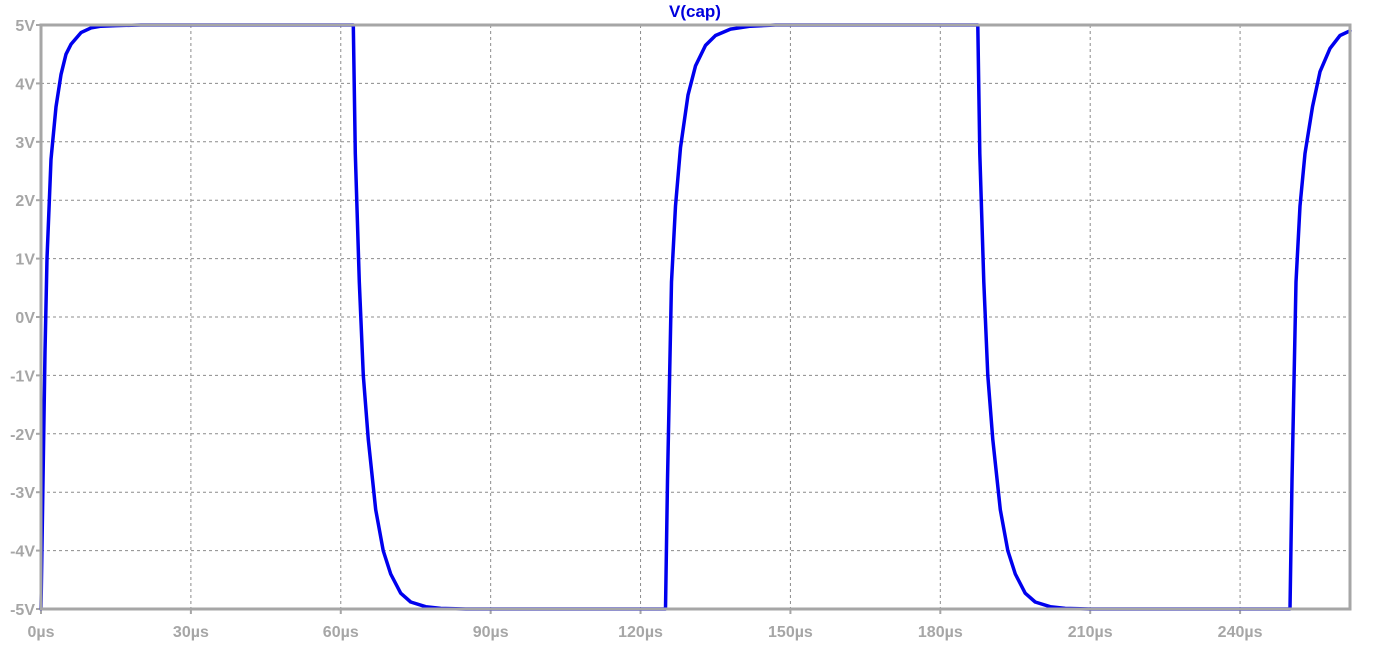 The width and height of the screenshot is (1375, 647). What do you see at coordinates (22, 493) in the screenshot?
I see `y-tick-label: -3V` at bounding box center [22, 493].